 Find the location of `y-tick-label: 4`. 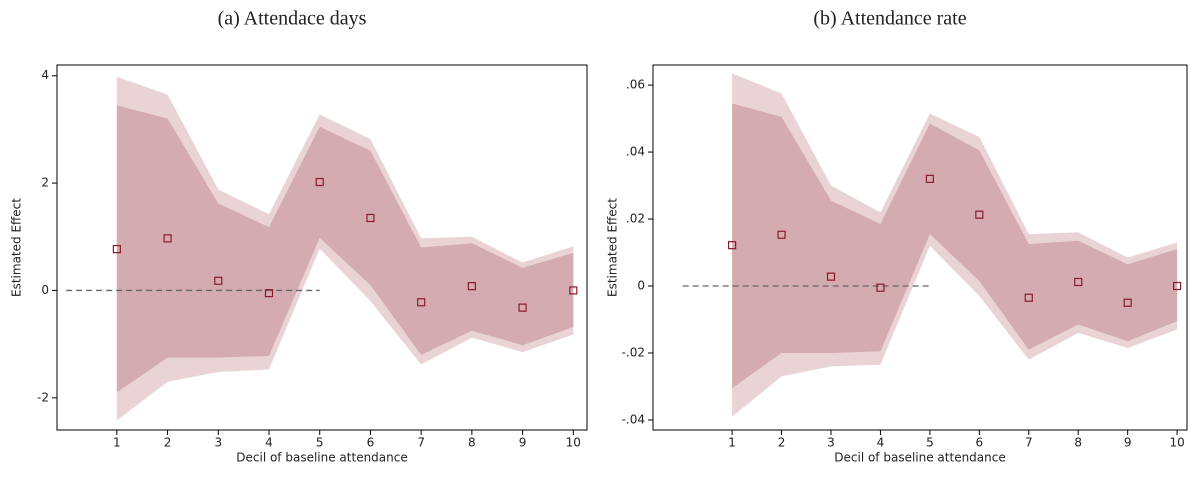

y-tick-label: 4 is located at coordinates (45, 75).